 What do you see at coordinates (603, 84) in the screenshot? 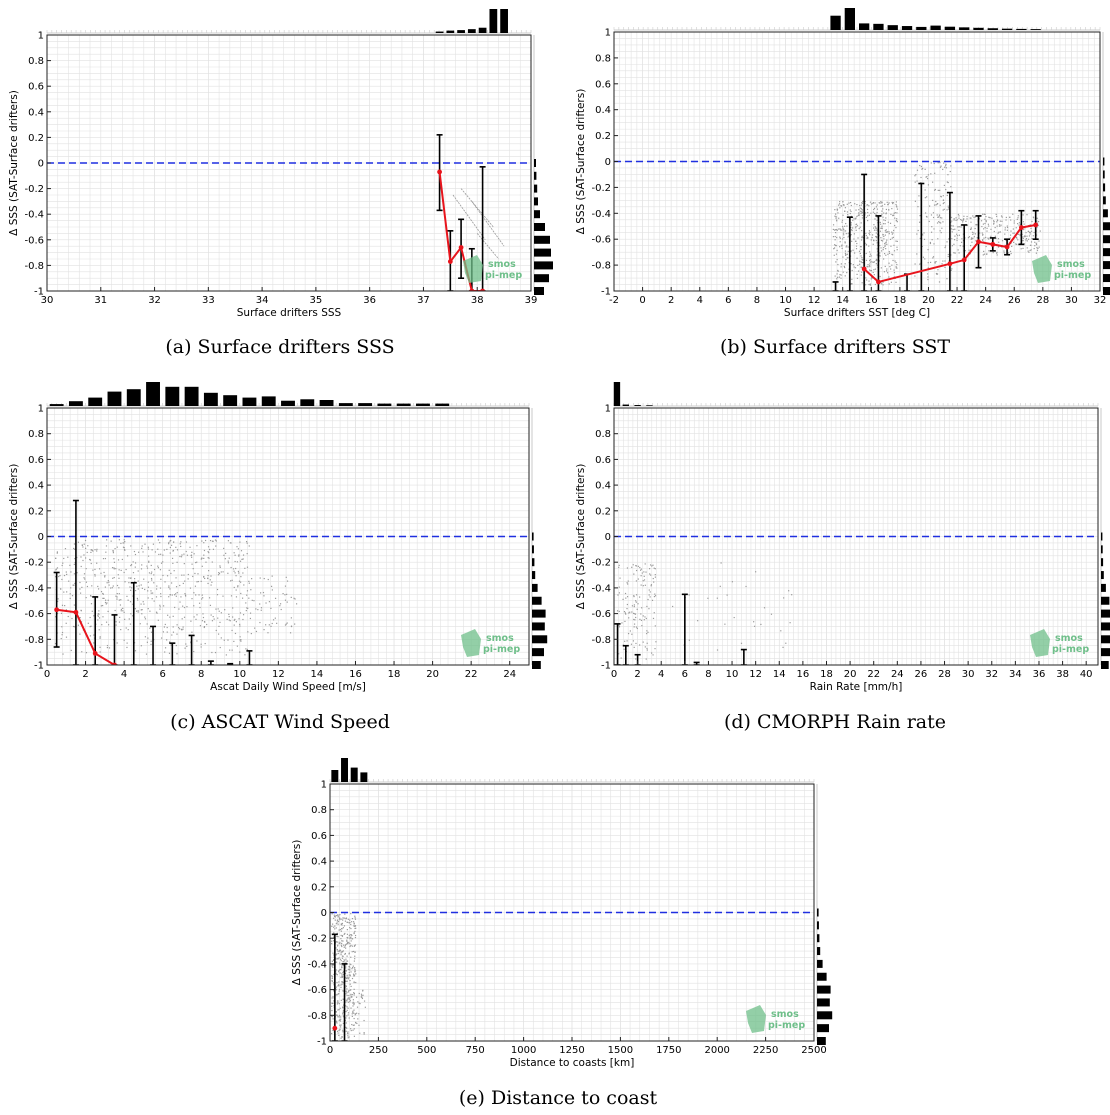
I see `y-tick-label: 0.6` at bounding box center [603, 84].